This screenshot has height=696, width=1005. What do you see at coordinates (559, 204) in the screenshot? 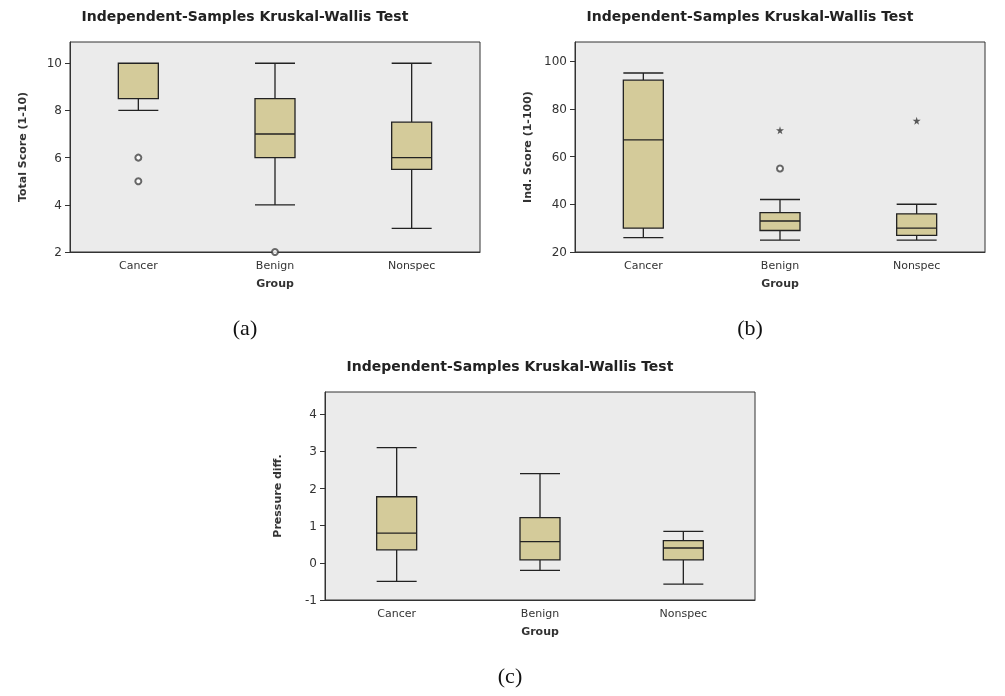
I see `y-tick-label: 40` at bounding box center [559, 204].